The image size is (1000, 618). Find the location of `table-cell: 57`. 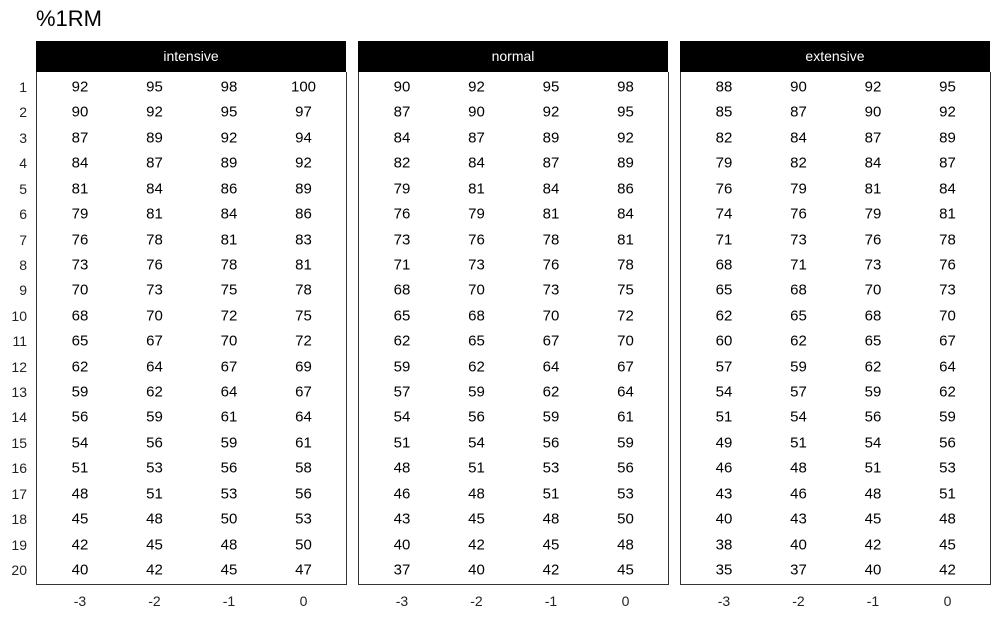

table-cell: 57 is located at coordinates (724, 367).